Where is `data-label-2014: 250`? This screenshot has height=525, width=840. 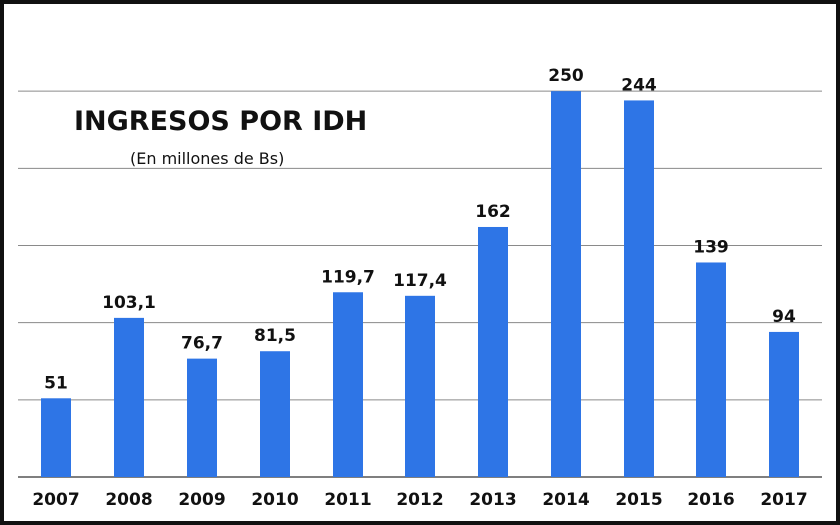 data-label-2014: 250 is located at coordinates (566, 76).